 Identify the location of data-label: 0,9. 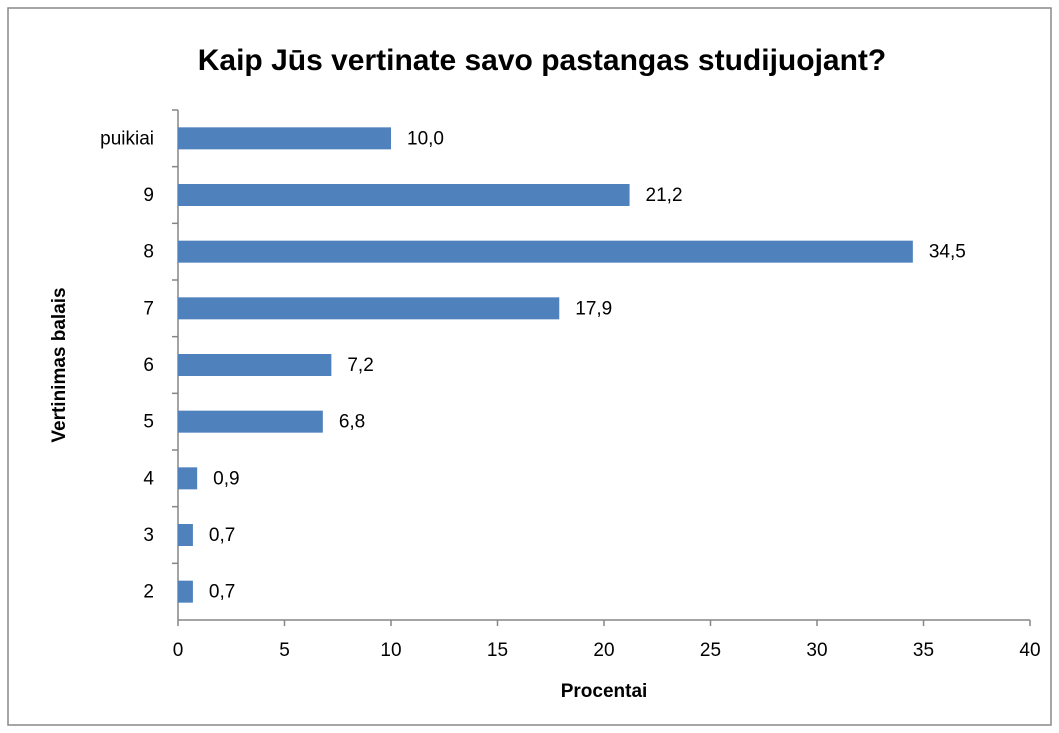
(226, 478).